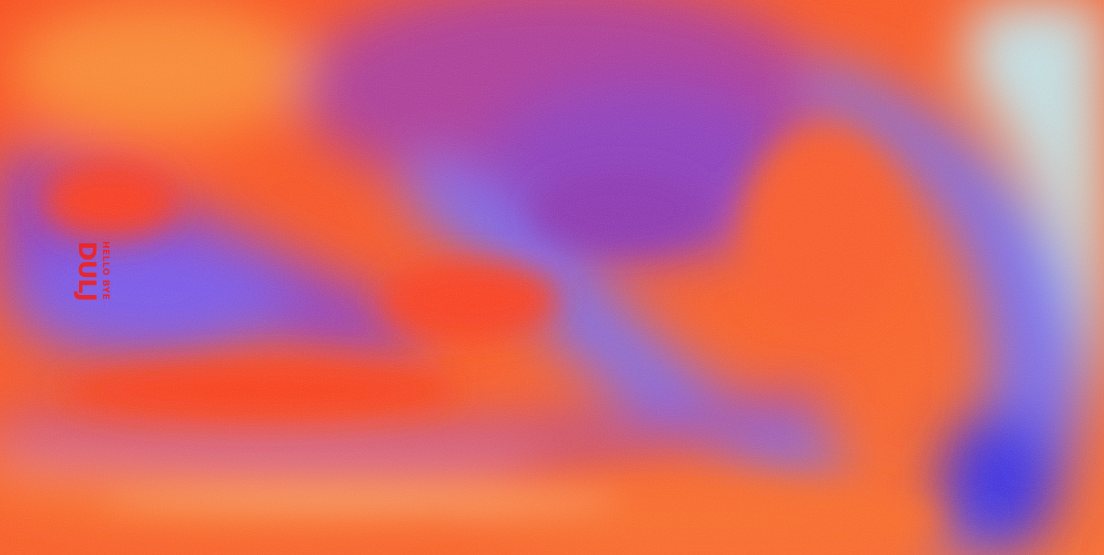 This screenshot has width=1104, height=555. I want to click on logo-line2: DULJ, so click(87, 271).